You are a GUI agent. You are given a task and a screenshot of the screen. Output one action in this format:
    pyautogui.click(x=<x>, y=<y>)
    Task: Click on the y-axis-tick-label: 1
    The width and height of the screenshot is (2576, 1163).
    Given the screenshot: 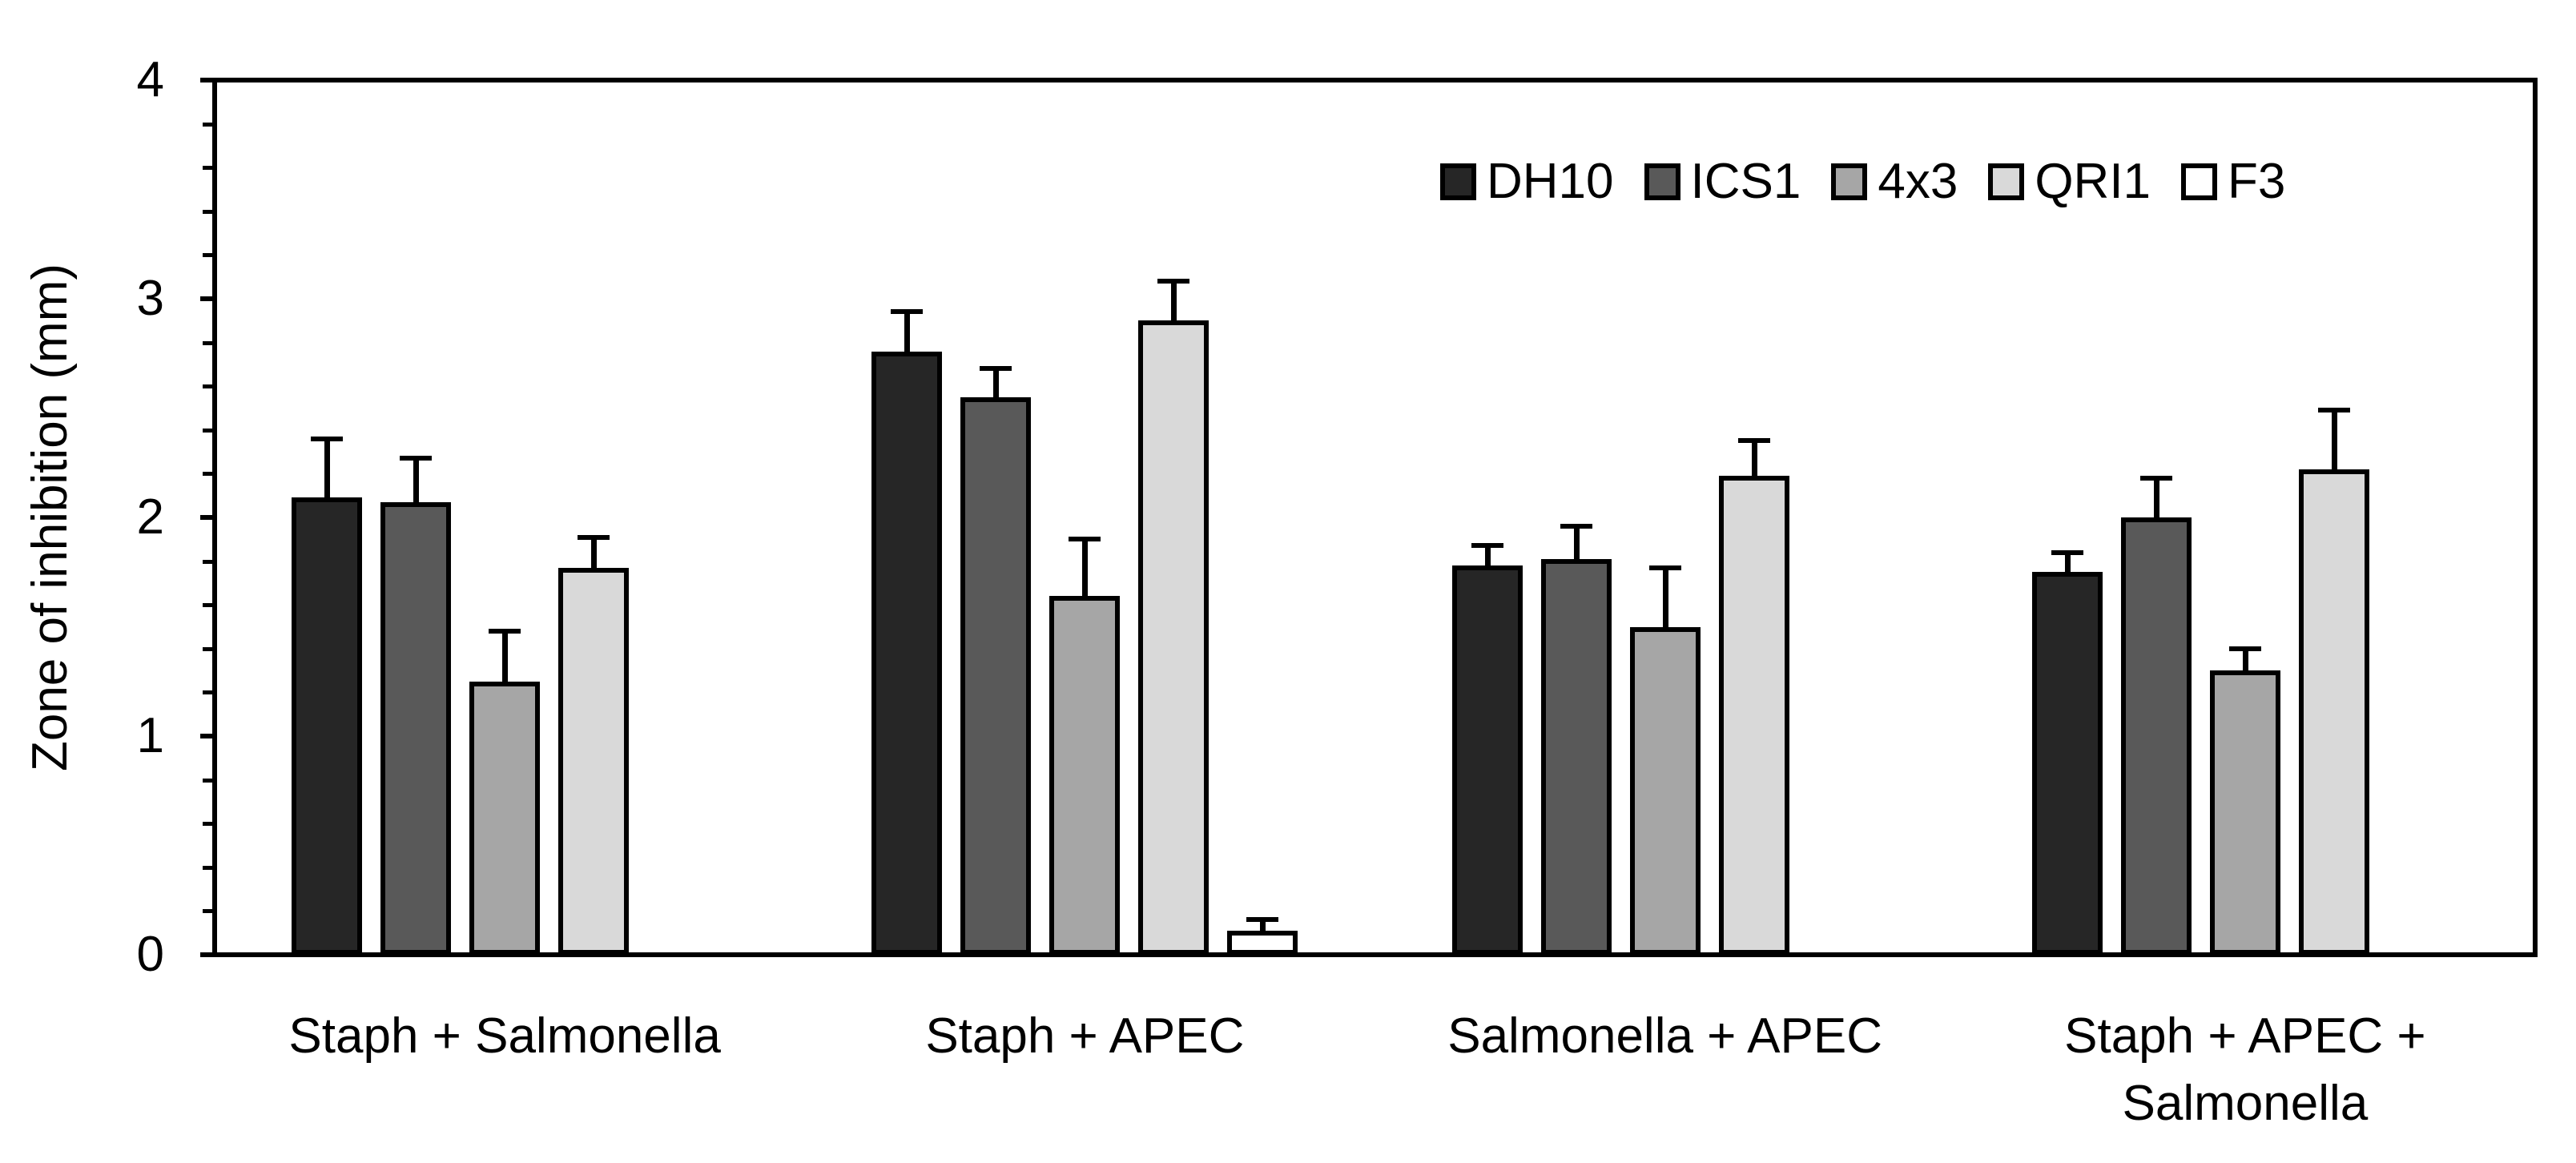 What is the action you would take?
    pyautogui.click(x=150, y=735)
    